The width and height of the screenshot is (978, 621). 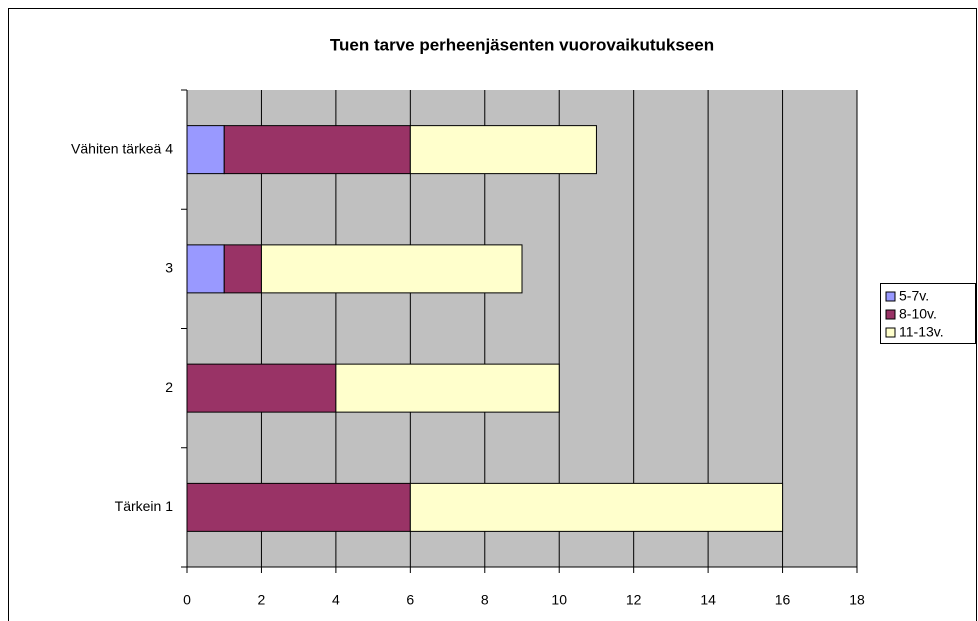 What do you see at coordinates (783, 600) in the screenshot?
I see `x-tick-label: 16` at bounding box center [783, 600].